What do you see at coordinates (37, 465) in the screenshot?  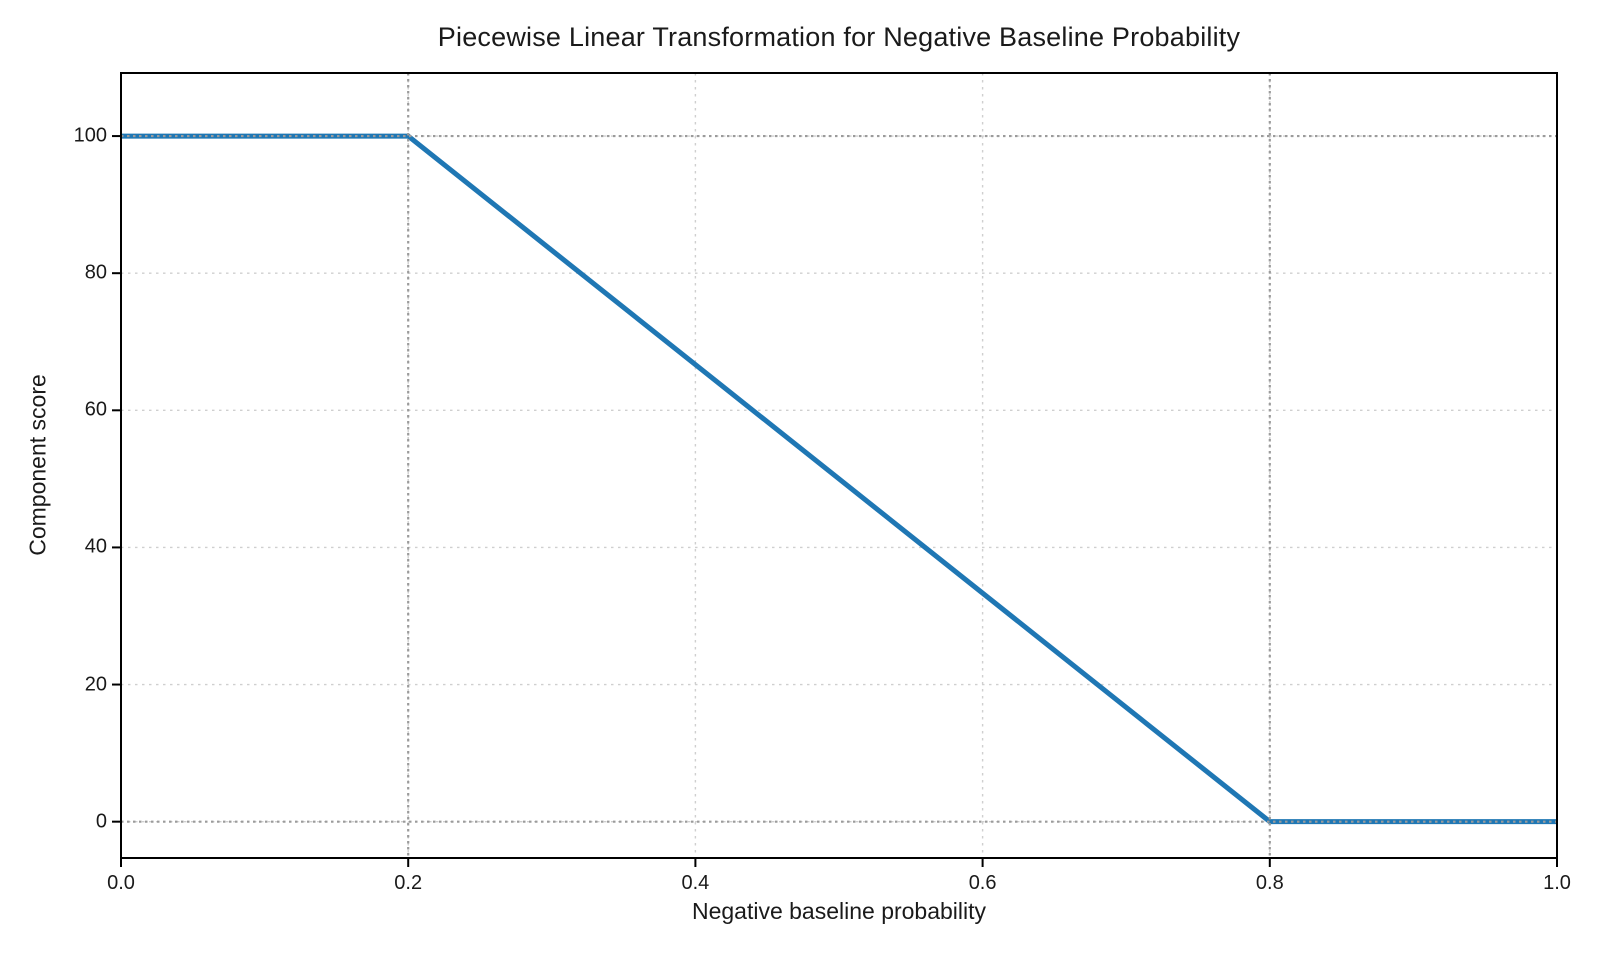 I see `y-axis-label: Component score` at bounding box center [37, 465].